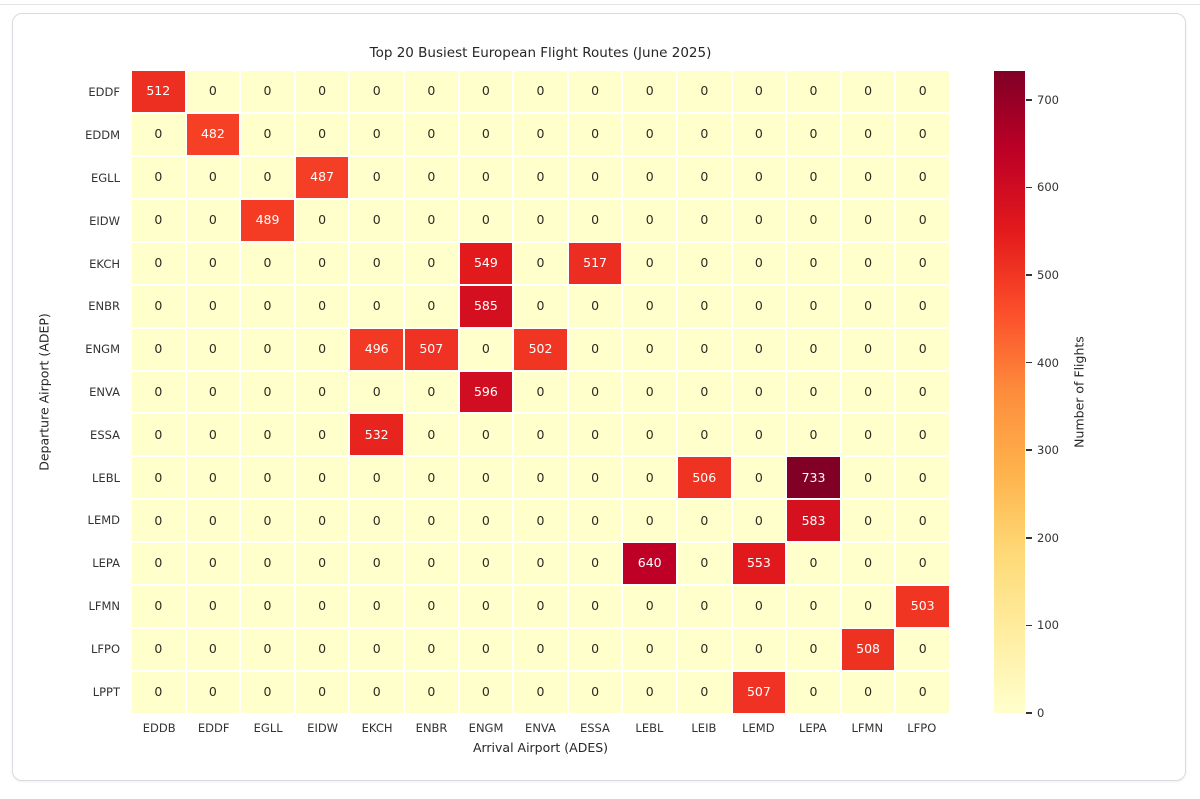  I want to click on x-tick-label: LEMD, so click(758, 728).